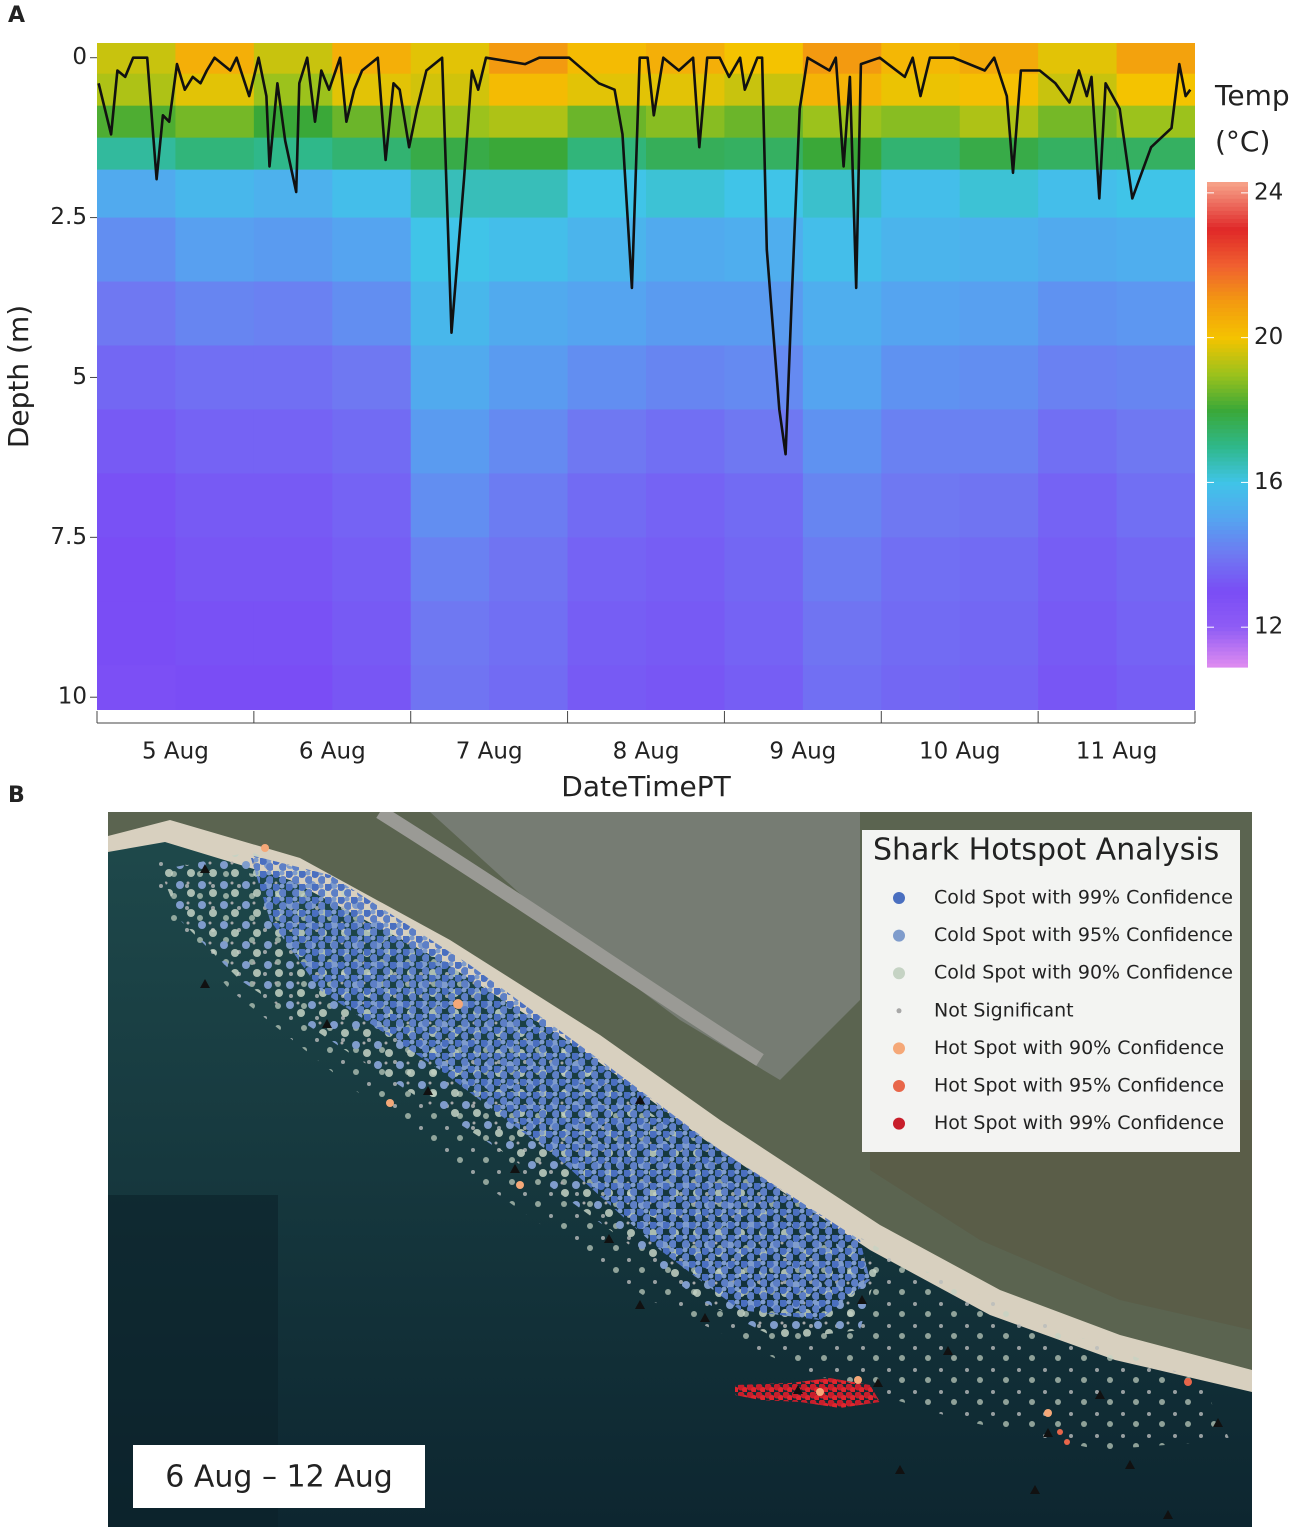 Image resolution: width=1299 pixels, height=1529 pixels. I want to click on legend-label: Cold Spot with 95% Confidence, so click(1083, 935).